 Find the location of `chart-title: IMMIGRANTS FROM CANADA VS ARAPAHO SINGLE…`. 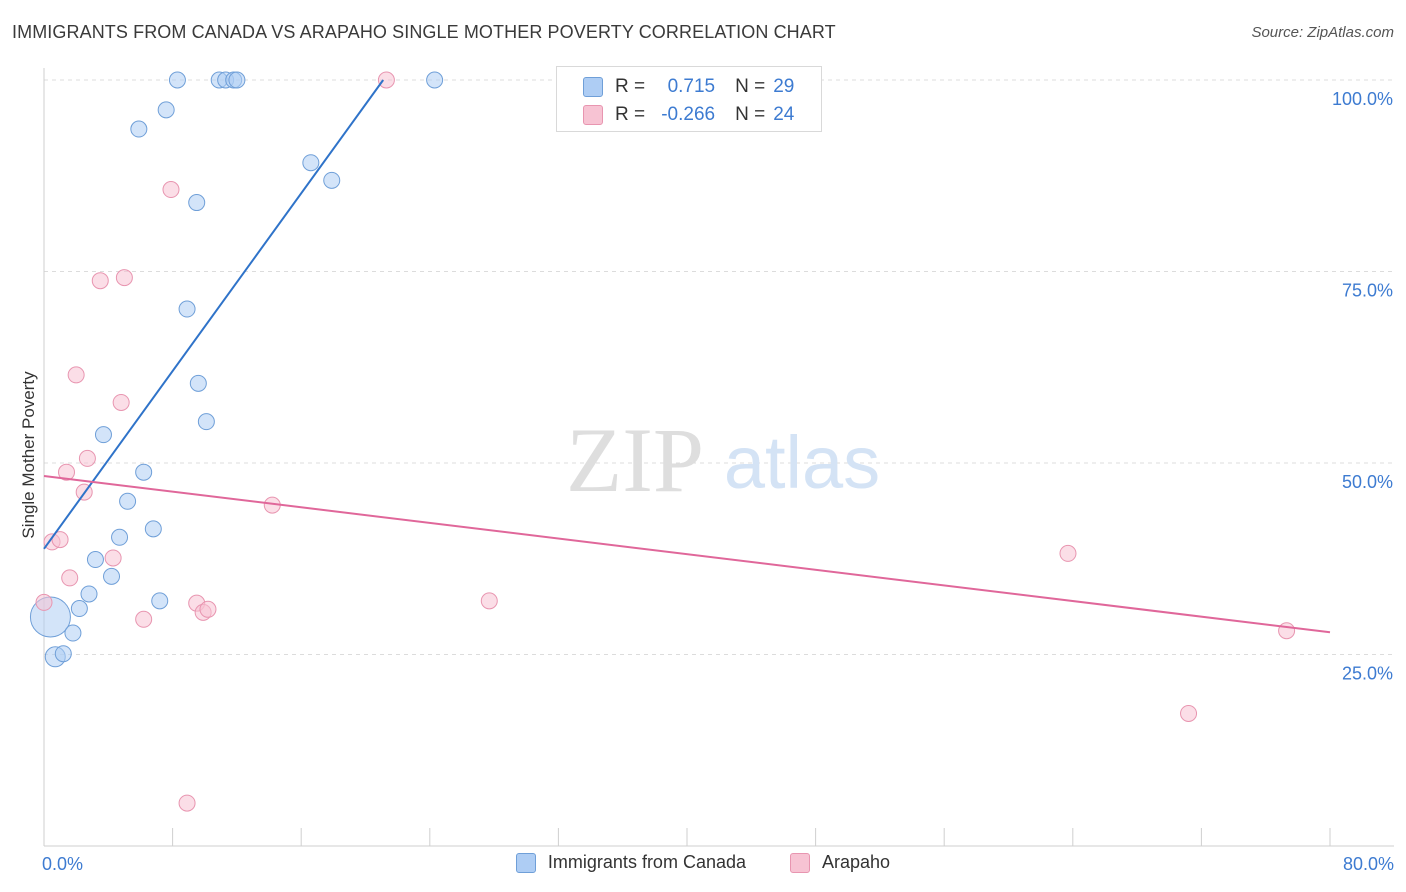

chart-title: IMMIGRANTS FROM CANADA VS ARAPAHO SINGLE… is located at coordinates (424, 32).